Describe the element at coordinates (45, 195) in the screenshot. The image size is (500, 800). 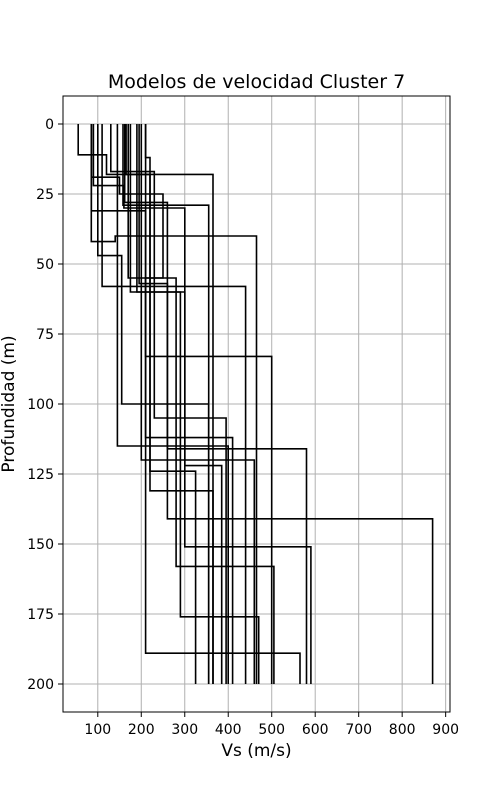
I see `y-tick-label: 25` at that location.